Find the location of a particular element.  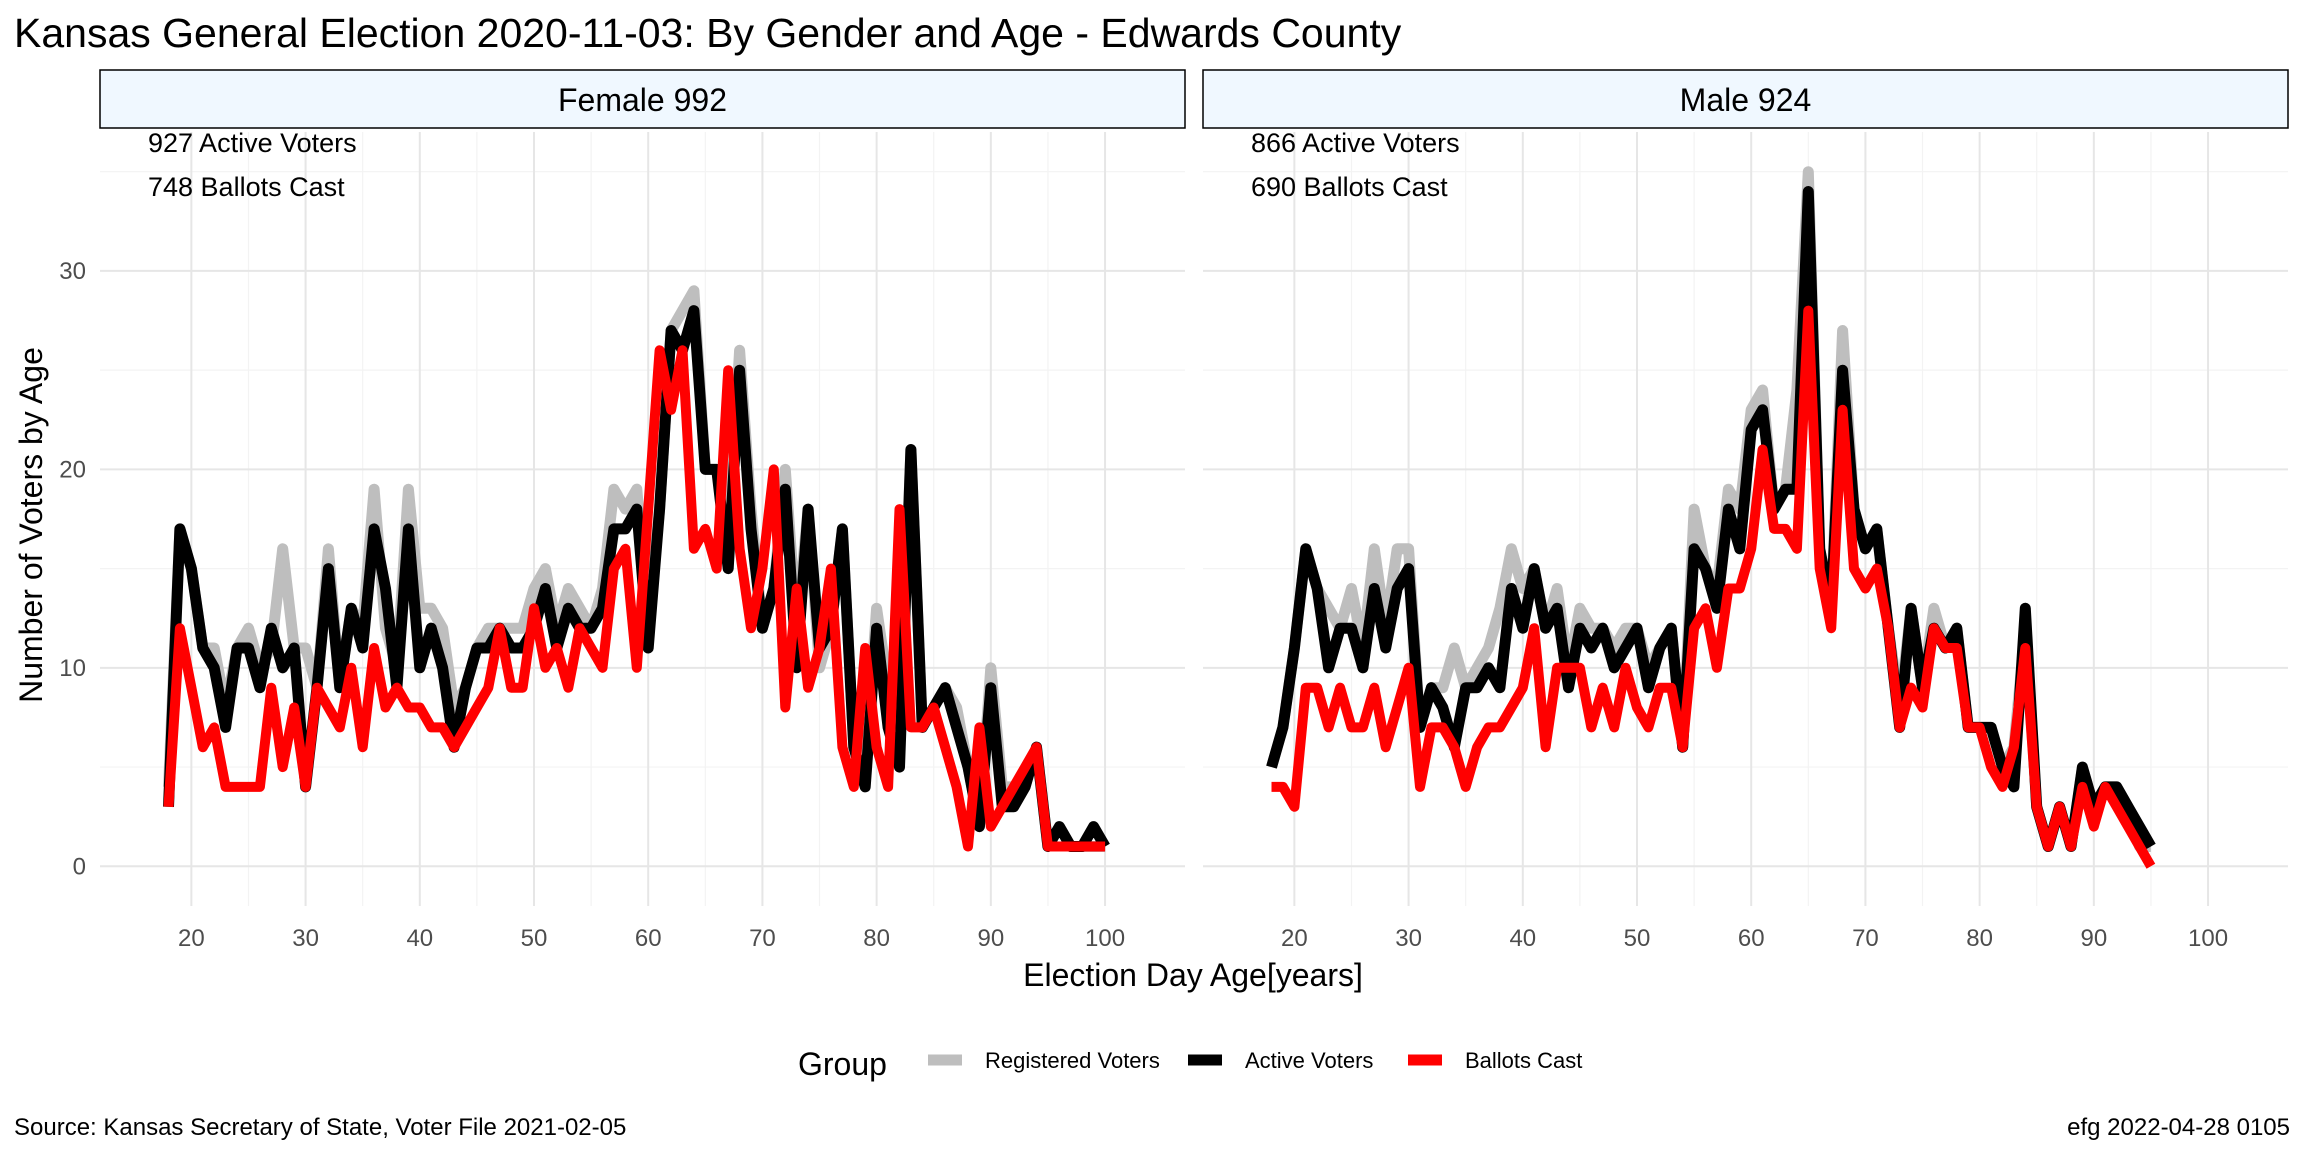

panel-annotation: 690 Ballots Cast is located at coordinates (1349, 187).